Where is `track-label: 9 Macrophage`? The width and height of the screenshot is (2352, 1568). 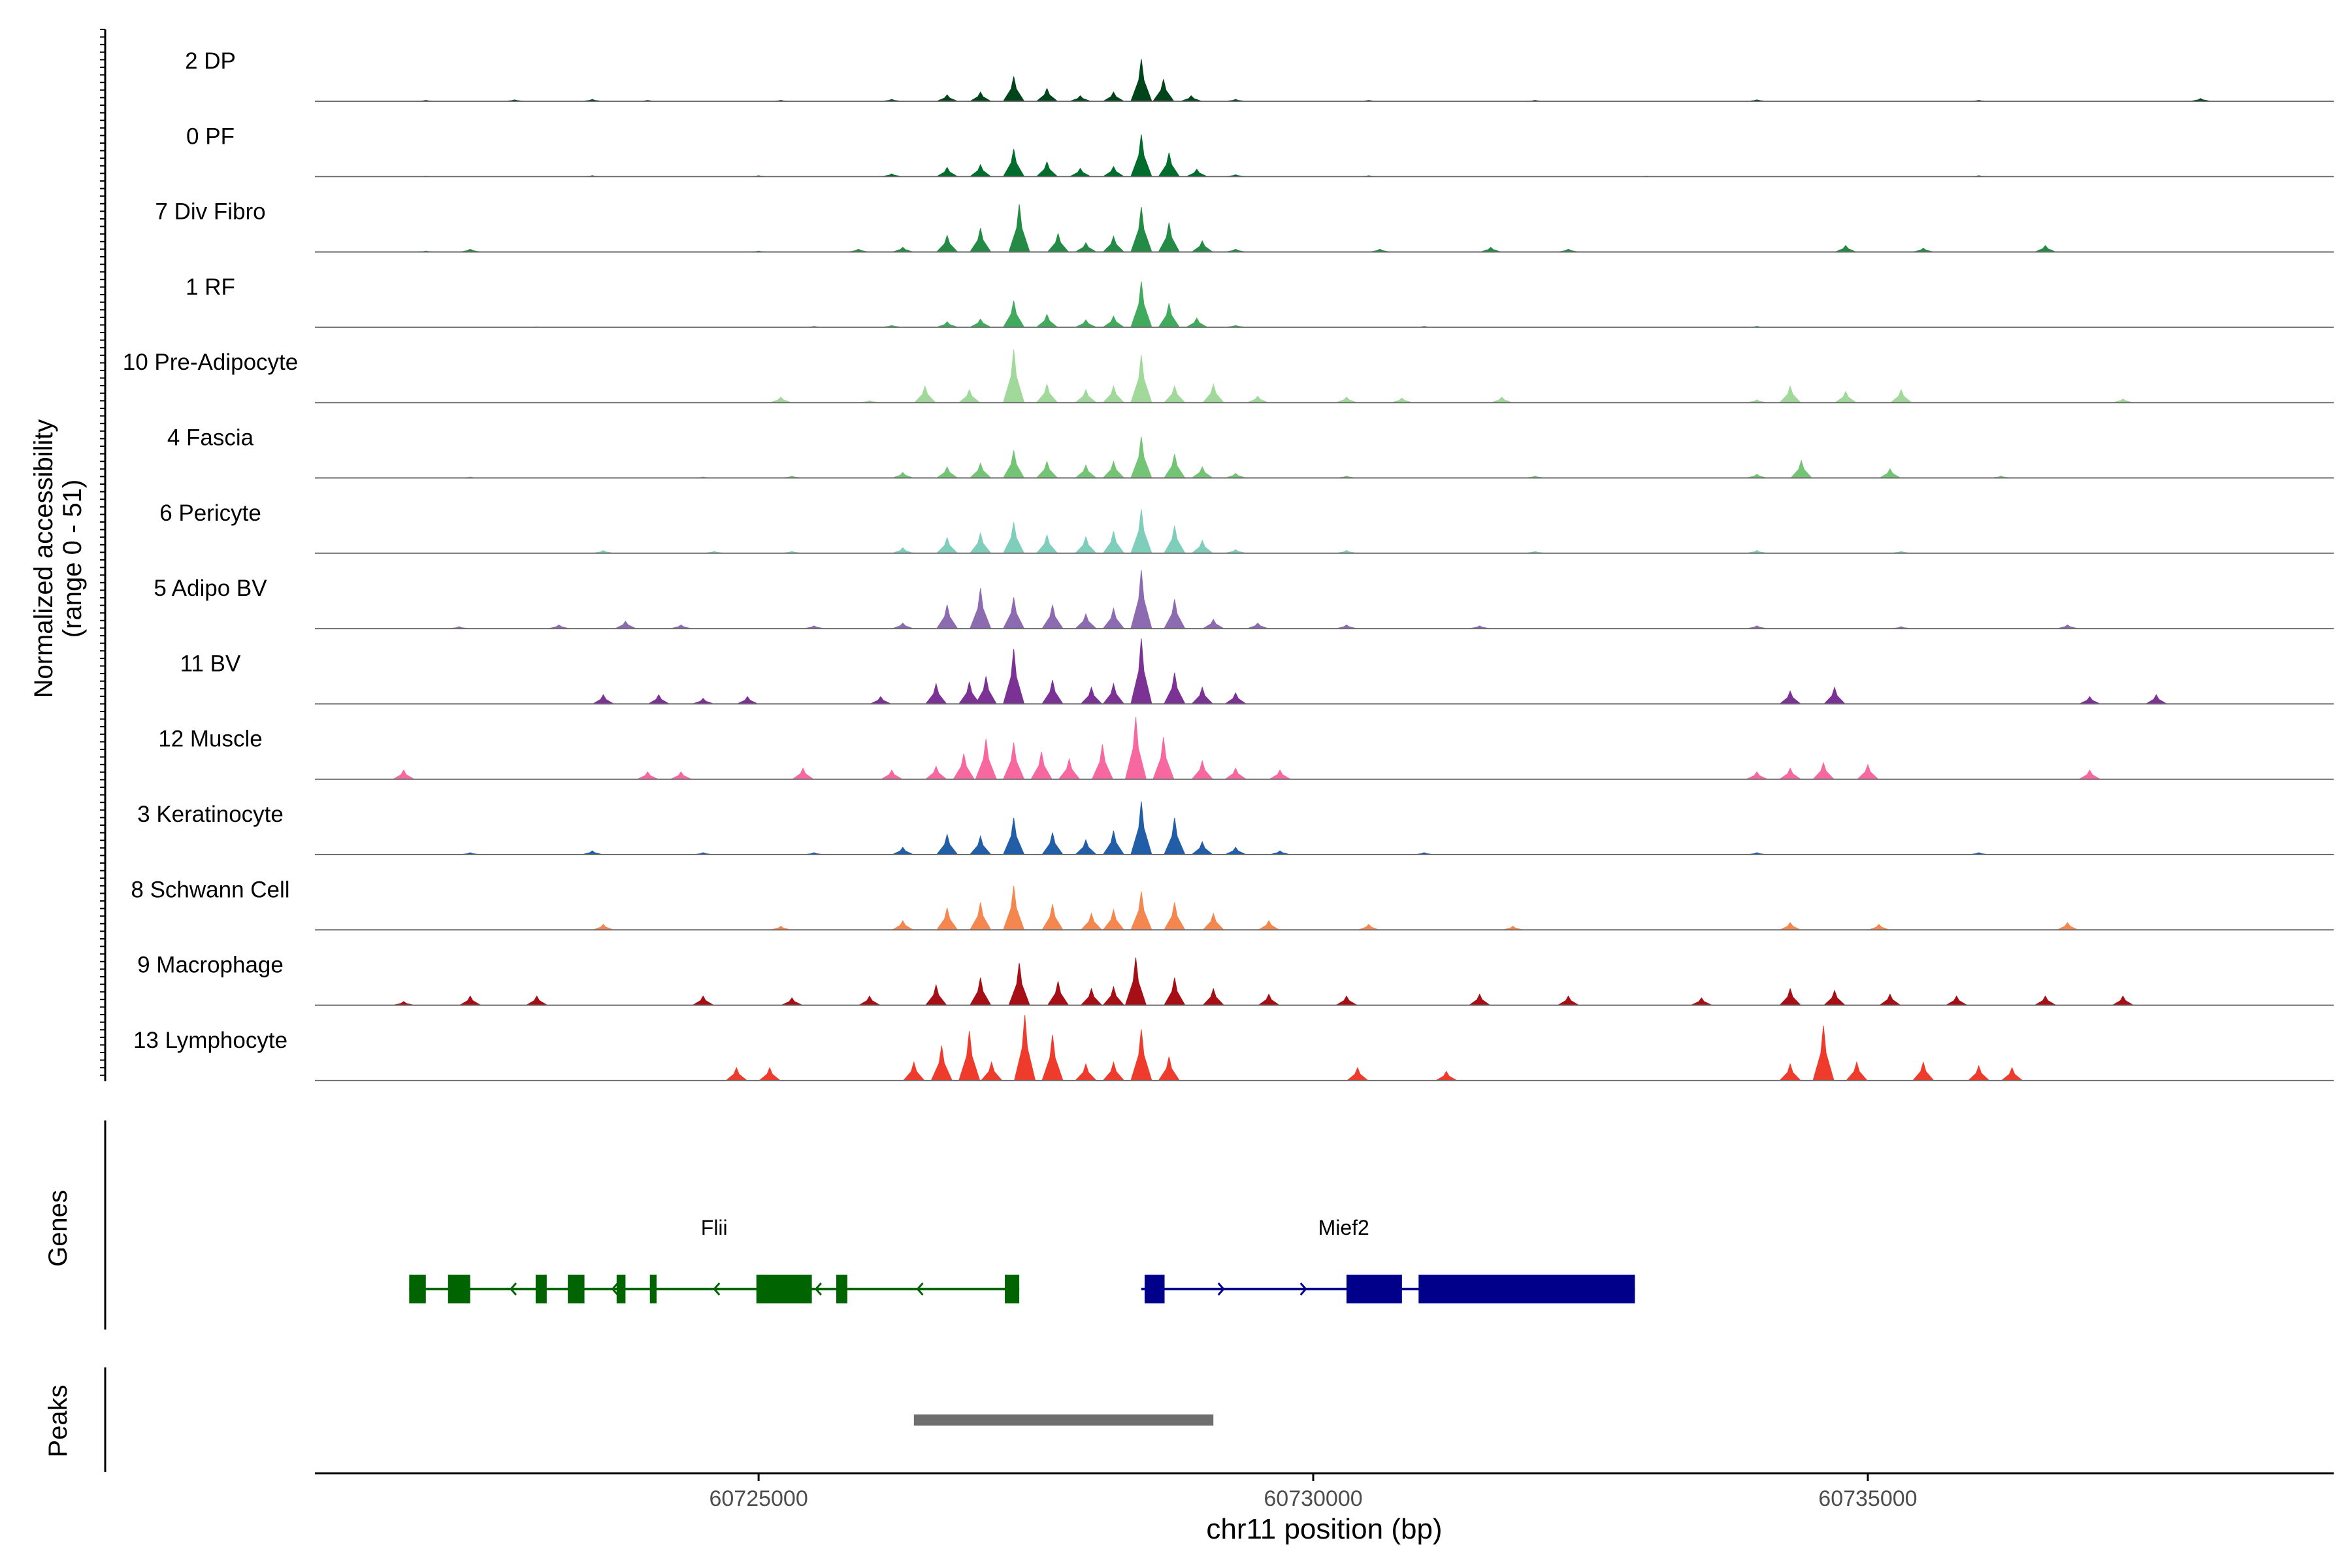
track-label: 9 Macrophage is located at coordinates (210, 965).